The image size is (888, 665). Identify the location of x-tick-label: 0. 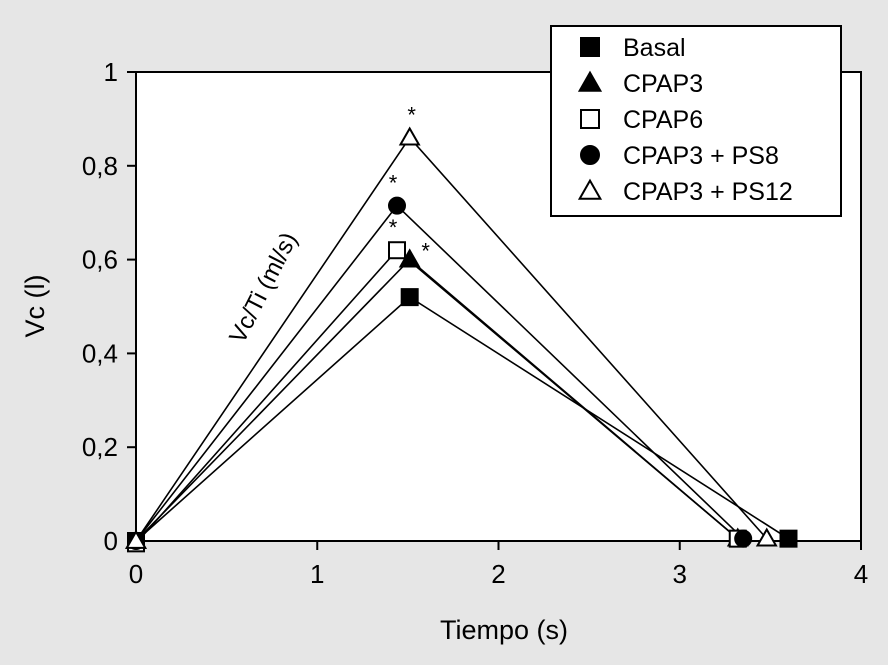
(136, 574).